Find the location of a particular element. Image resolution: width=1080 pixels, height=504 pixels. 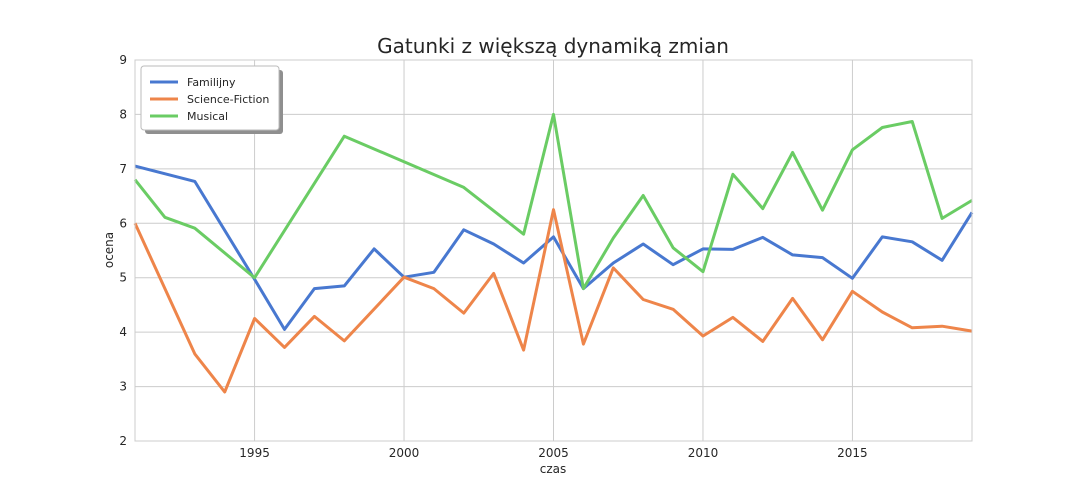

y-tick-label: 6 is located at coordinates (123, 223).